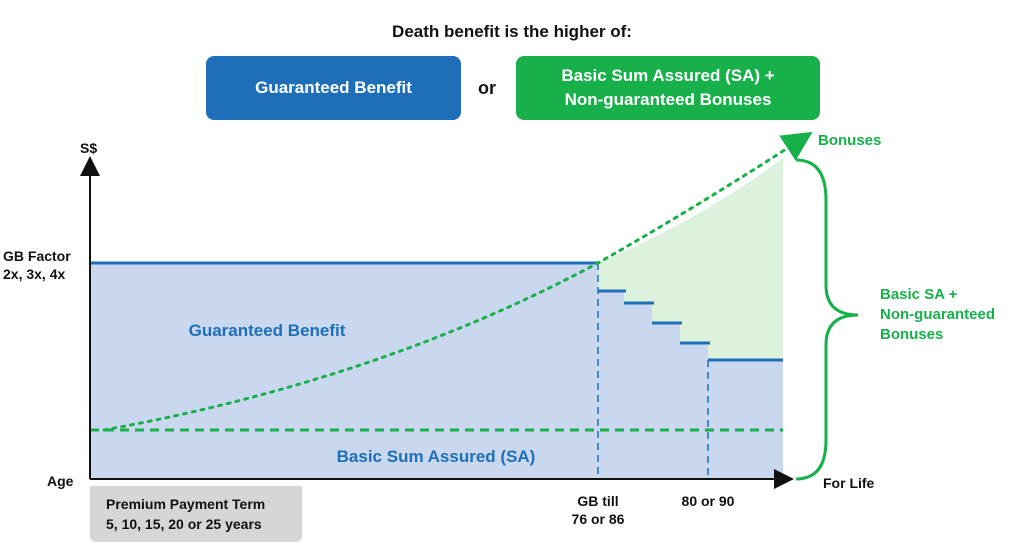 The width and height of the screenshot is (1024, 546). Describe the element at coordinates (186, 504) in the screenshot. I see `premium-payment-term-title: Premium Payment Term` at that location.